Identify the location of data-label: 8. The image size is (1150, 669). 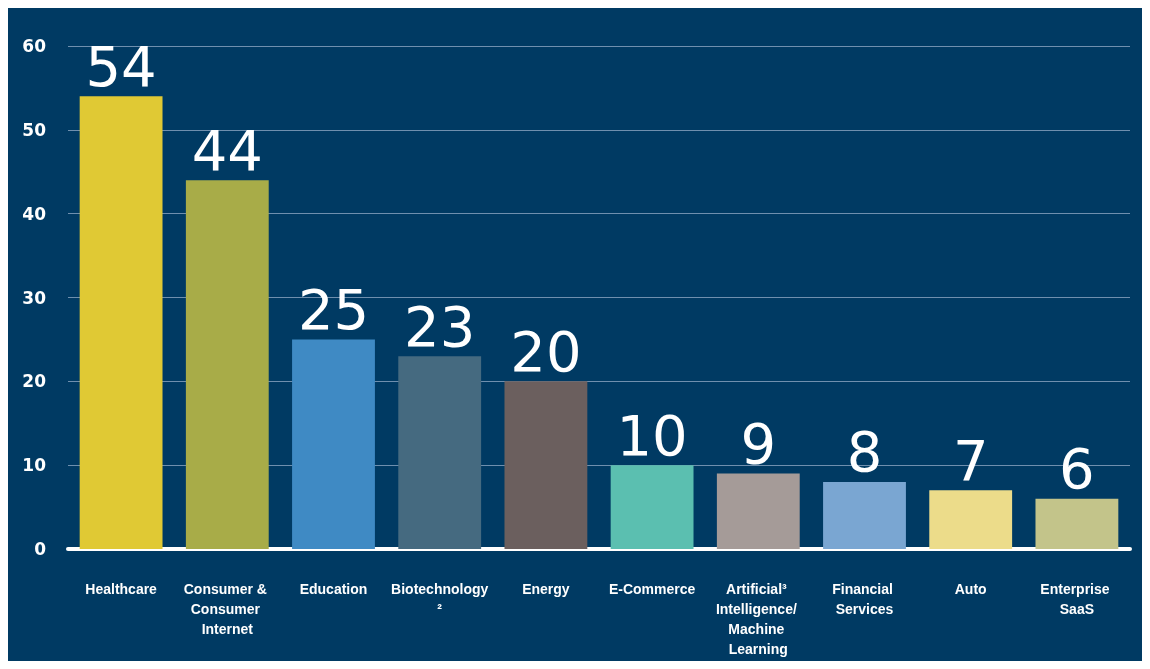
(864, 452).